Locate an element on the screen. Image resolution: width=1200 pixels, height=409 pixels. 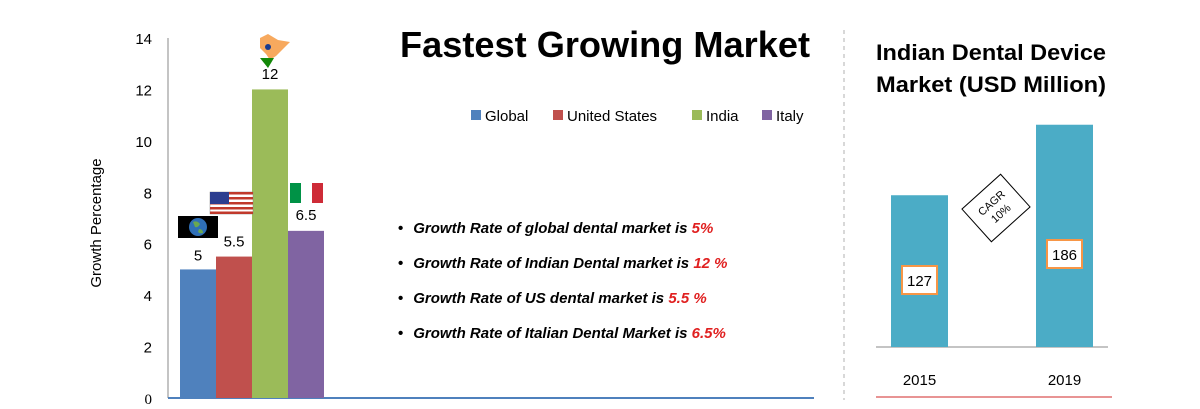
category-label: 2015 is located at coordinates (919, 380).